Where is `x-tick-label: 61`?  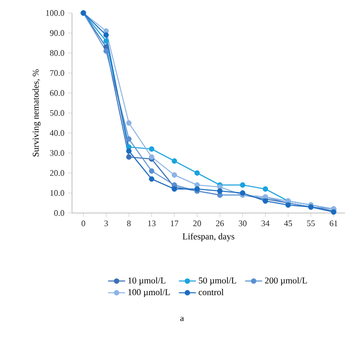 x-tick-label: 61 is located at coordinates (334, 223).